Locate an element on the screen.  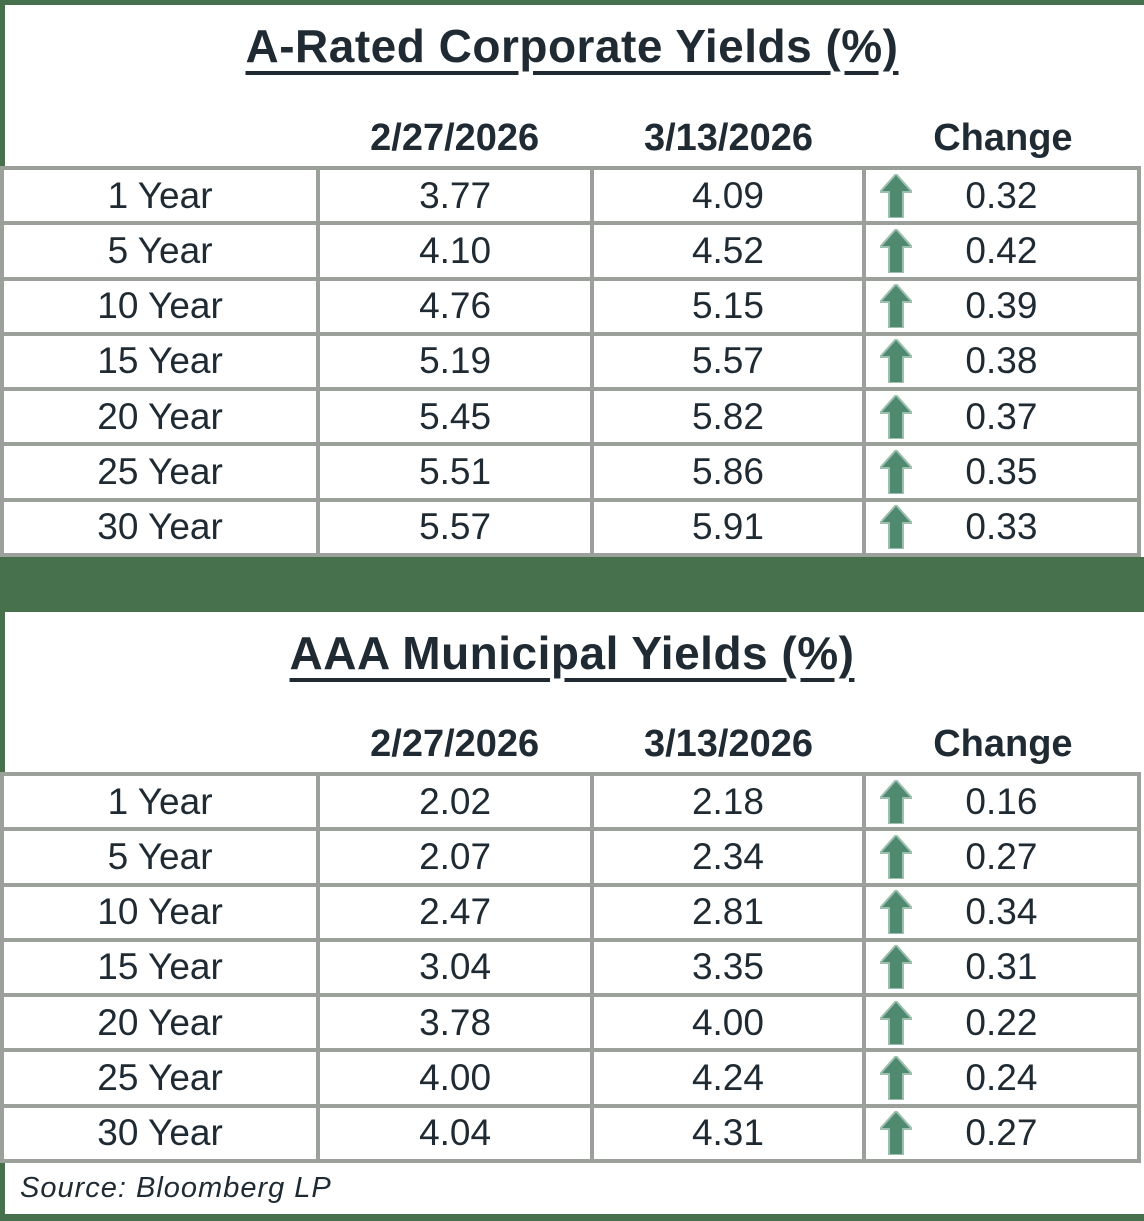
source-row: Source: Bloomberg LP is located at coordinates (572, 1188).